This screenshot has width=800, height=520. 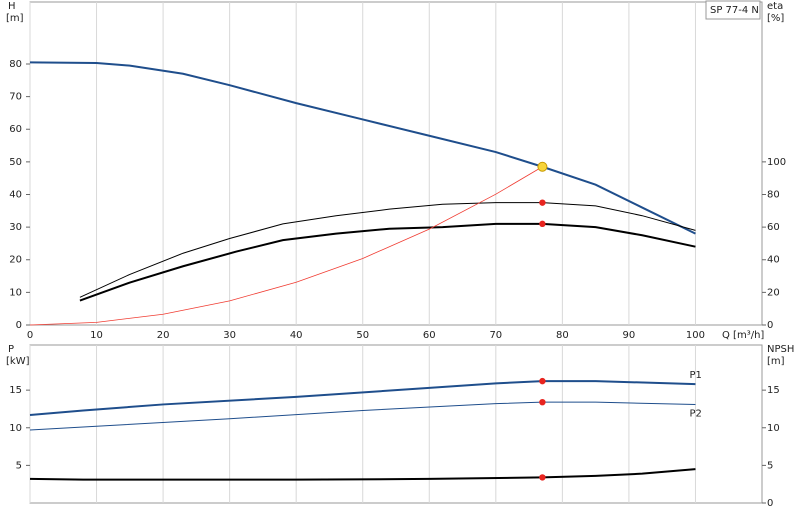 I want to click on y-tick-label: 15, so click(x=15, y=390).